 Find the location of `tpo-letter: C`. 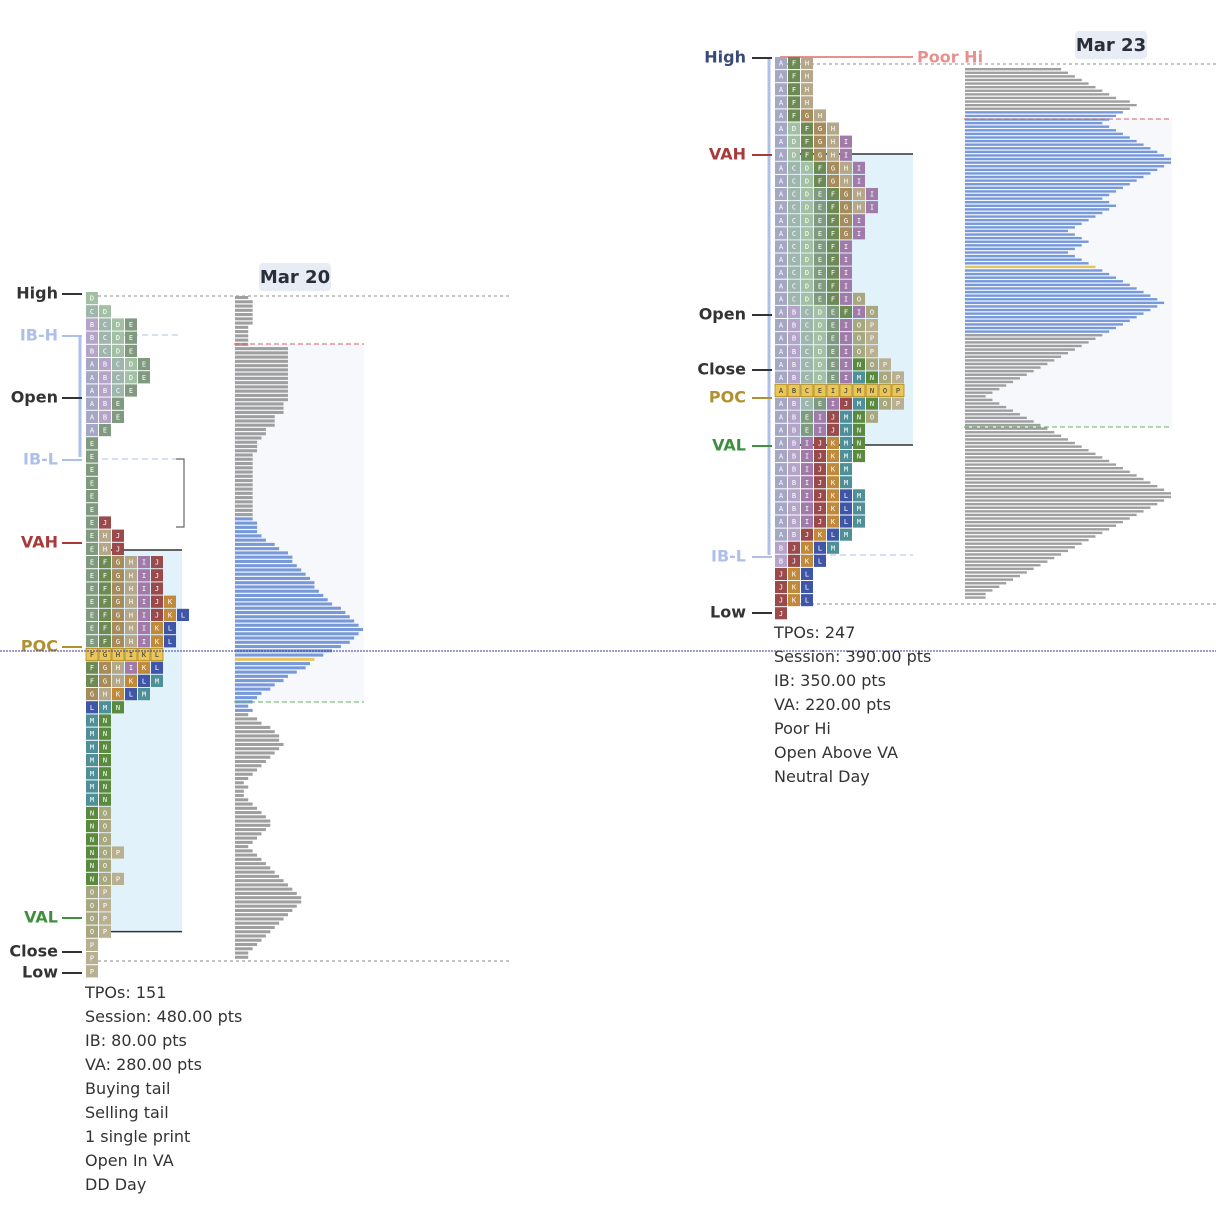

tpo-letter: C is located at coordinates (807, 365).